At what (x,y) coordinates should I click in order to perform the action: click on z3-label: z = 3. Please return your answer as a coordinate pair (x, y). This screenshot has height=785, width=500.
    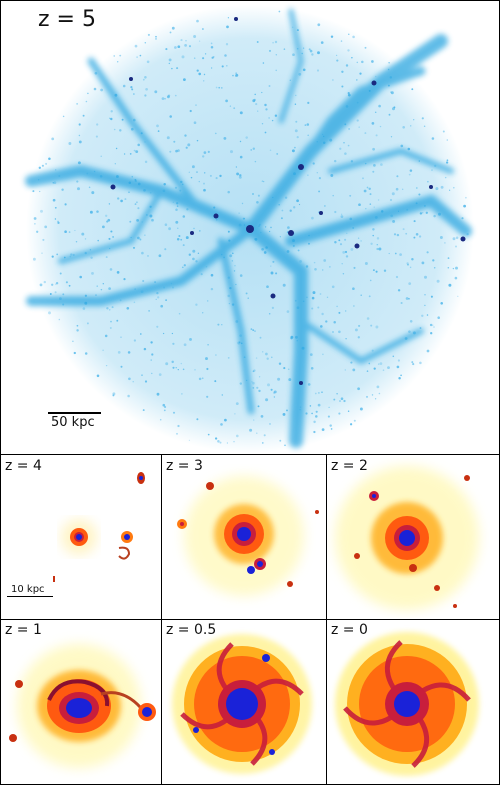
    Looking at the image, I should click on (184, 466).